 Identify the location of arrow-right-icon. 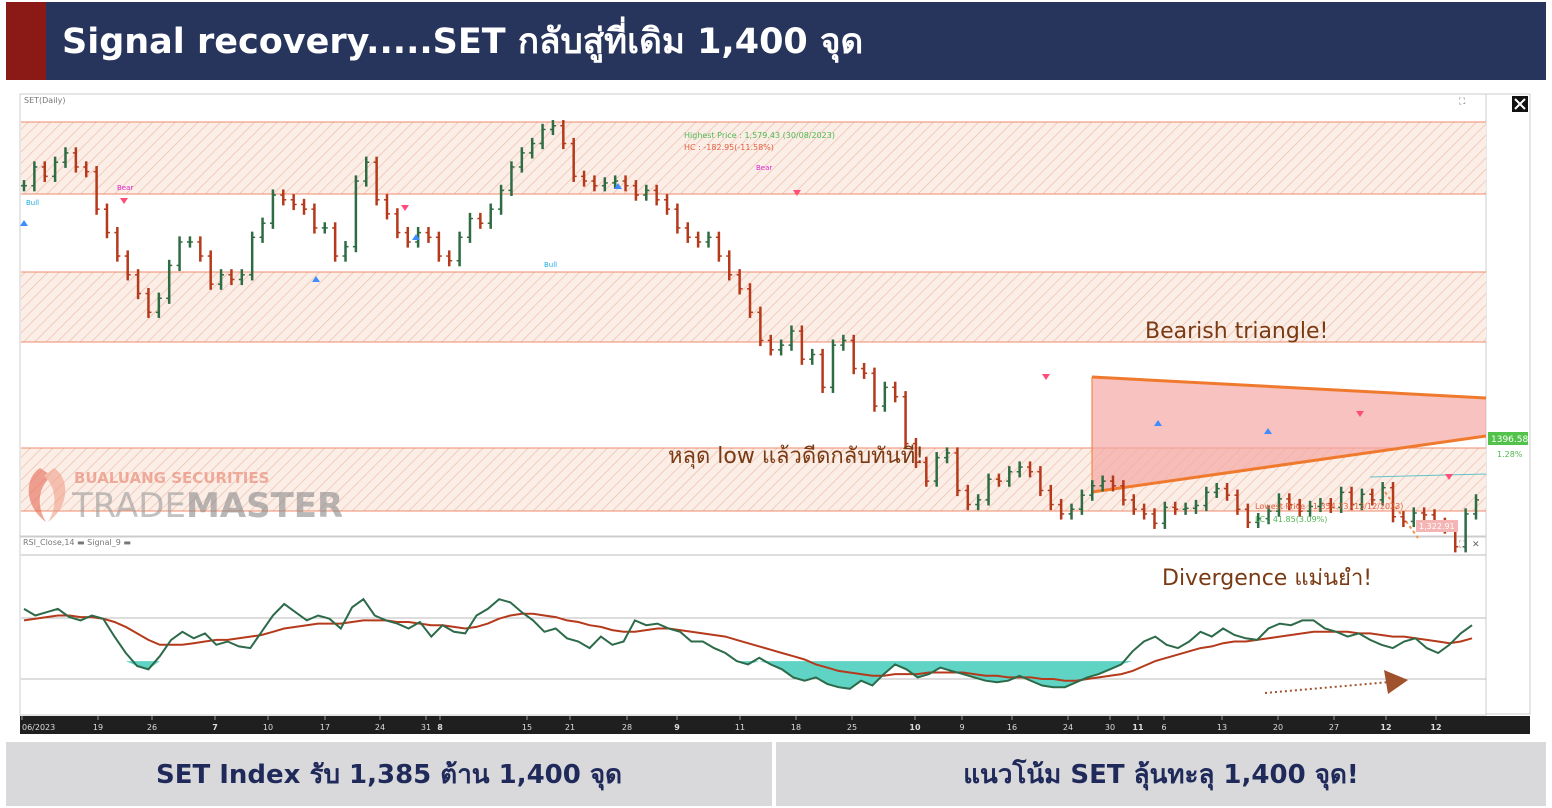
(1396, 682).